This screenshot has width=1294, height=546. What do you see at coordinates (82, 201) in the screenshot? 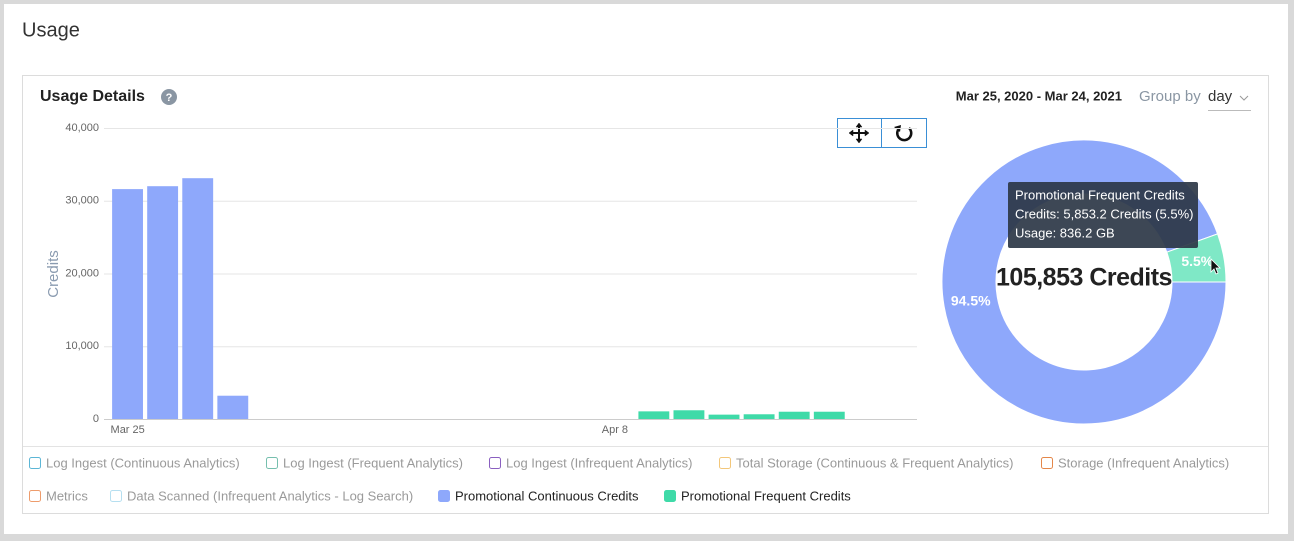
I see `y-tick-label: 30,000` at bounding box center [82, 201].